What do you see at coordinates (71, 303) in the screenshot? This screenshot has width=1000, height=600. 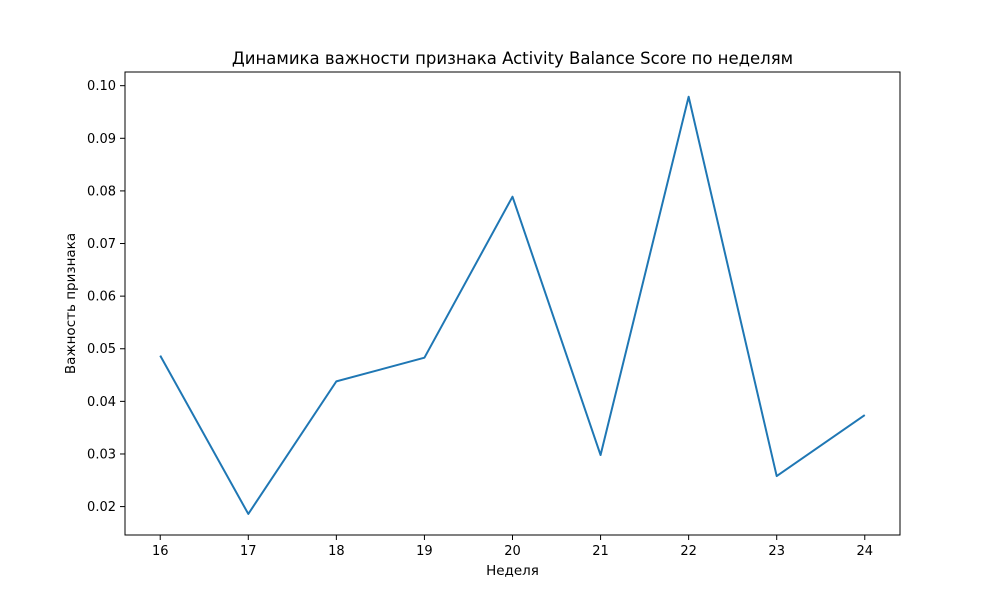 I see `y-axis-label: Важность признака` at bounding box center [71, 303].